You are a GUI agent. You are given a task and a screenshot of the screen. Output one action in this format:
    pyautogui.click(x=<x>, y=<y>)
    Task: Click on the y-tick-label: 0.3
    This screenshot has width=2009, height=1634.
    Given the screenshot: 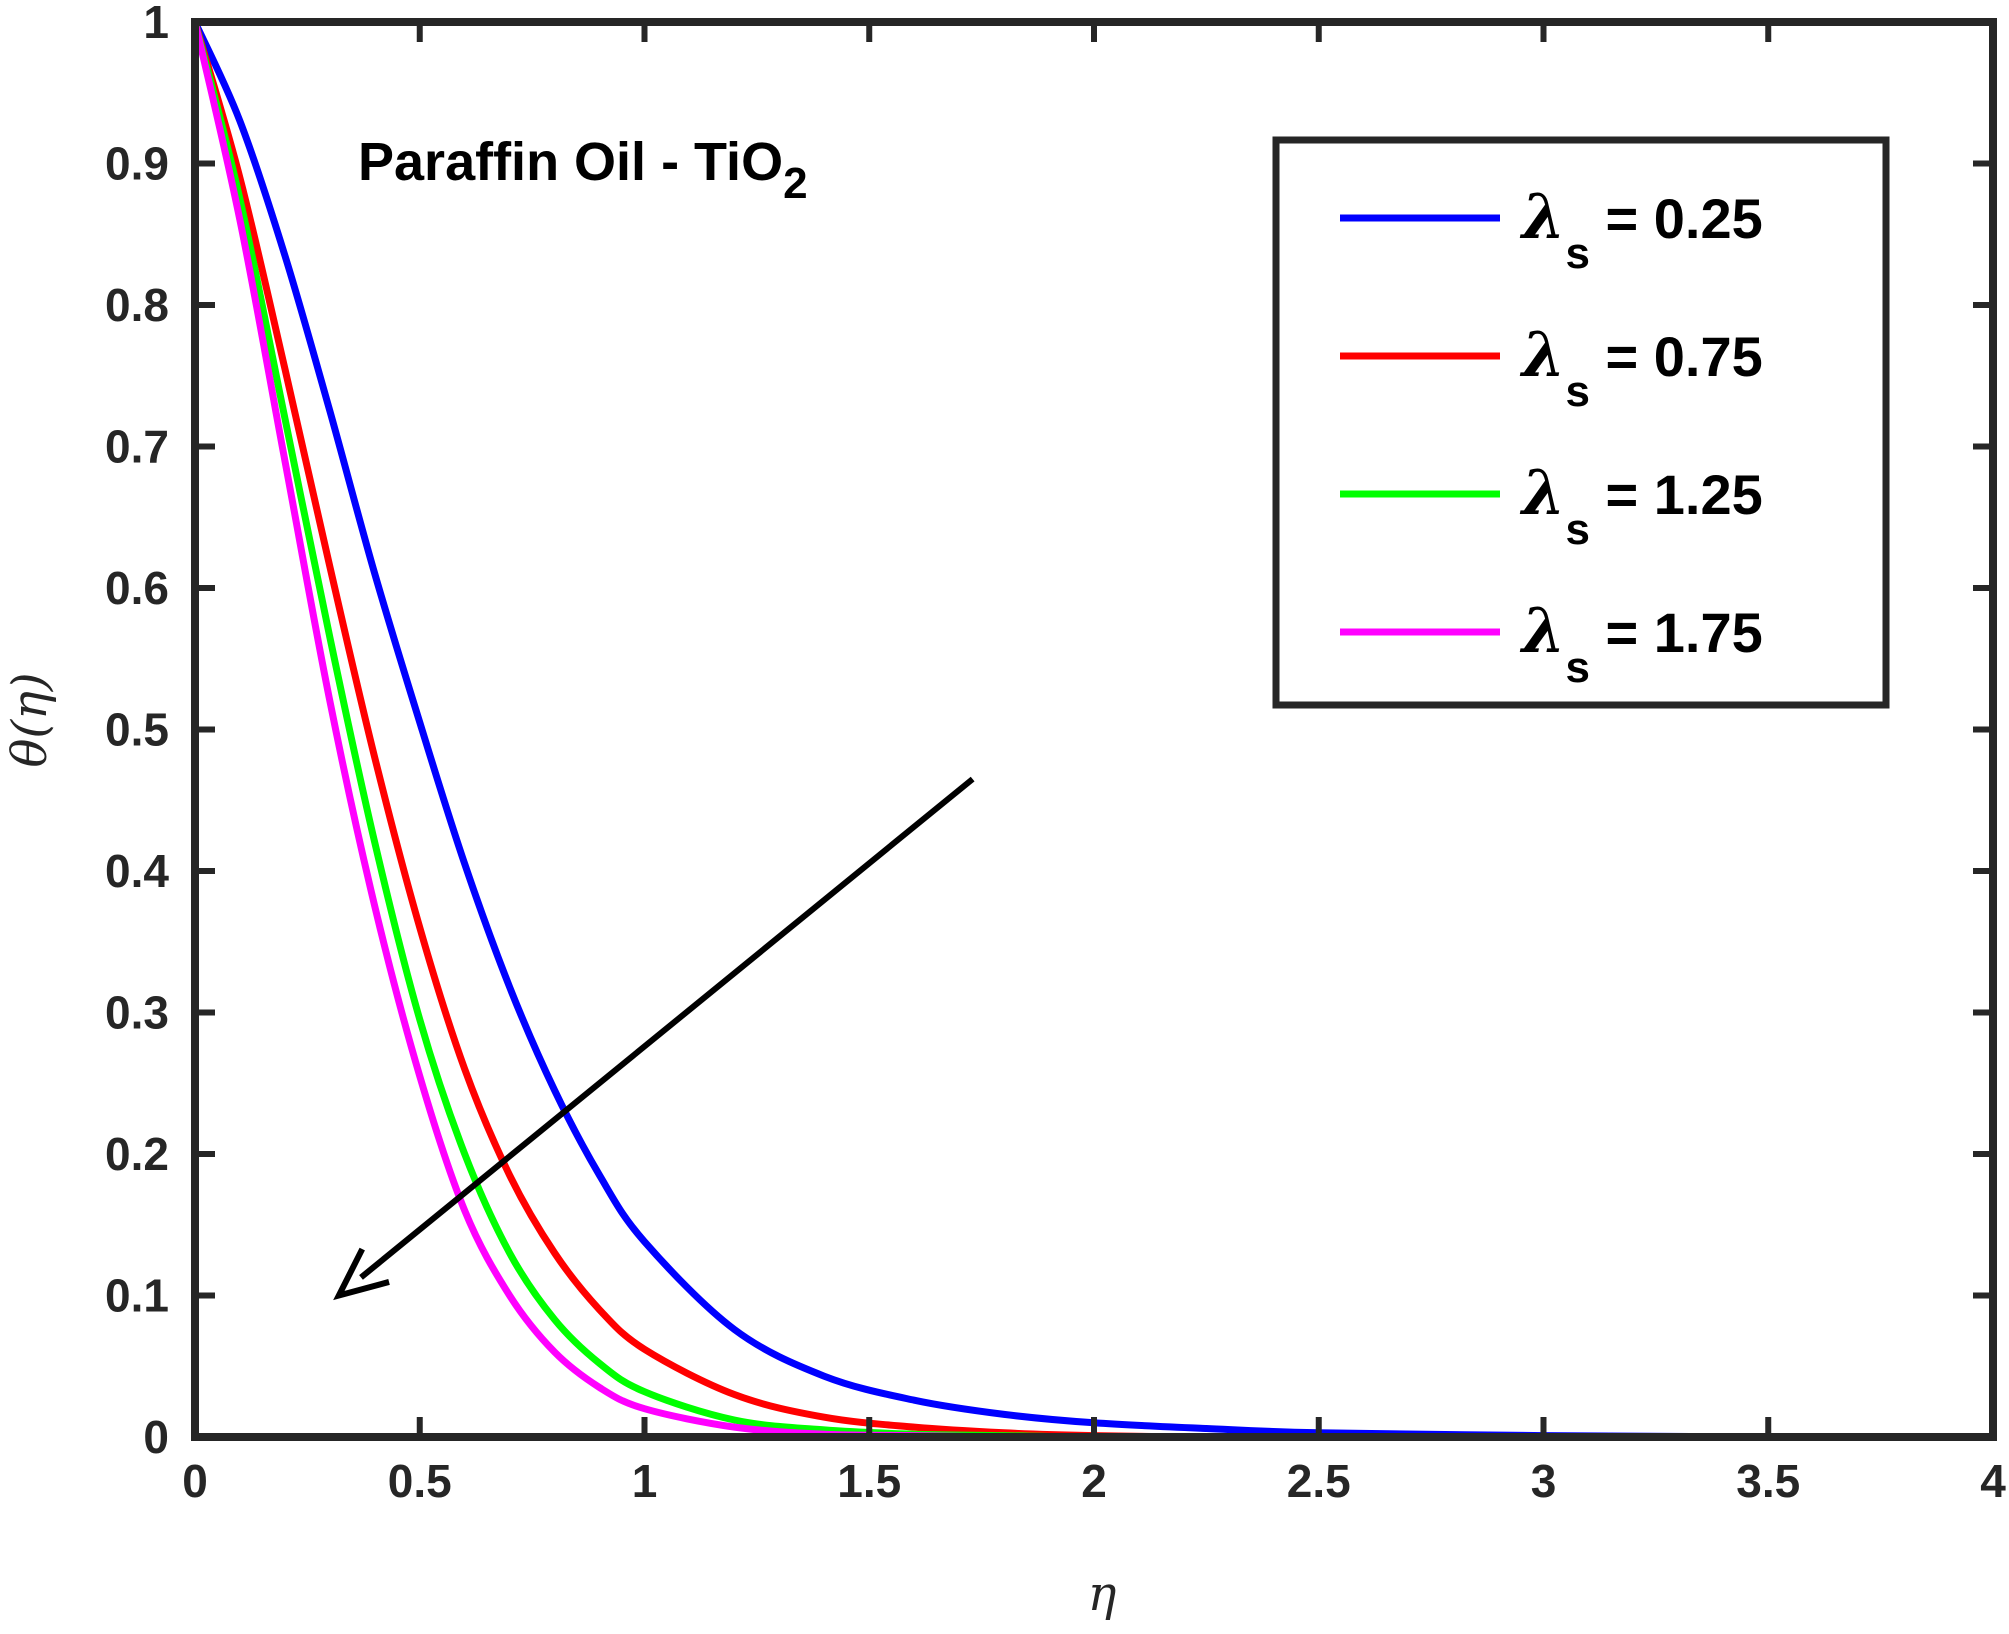 What is the action you would take?
    pyautogui.click(x=137, y=1013)
    